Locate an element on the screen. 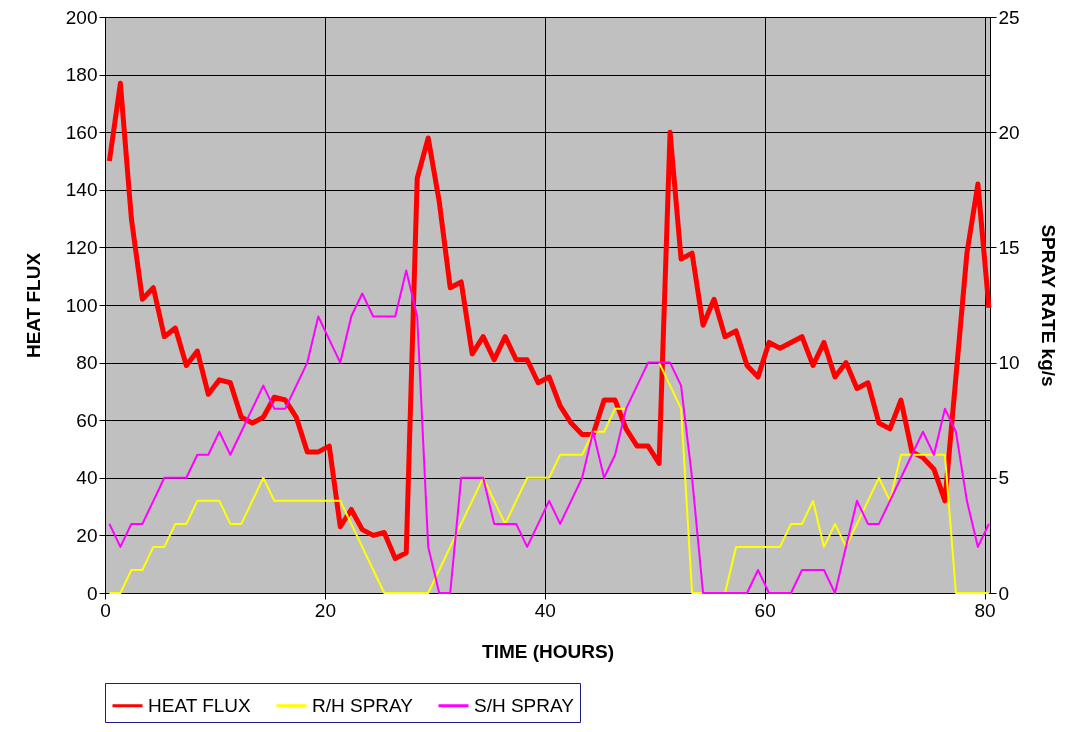 The image size is (1078, 732). y2-tick-label: 15 is located at coordinates (1009, 247).